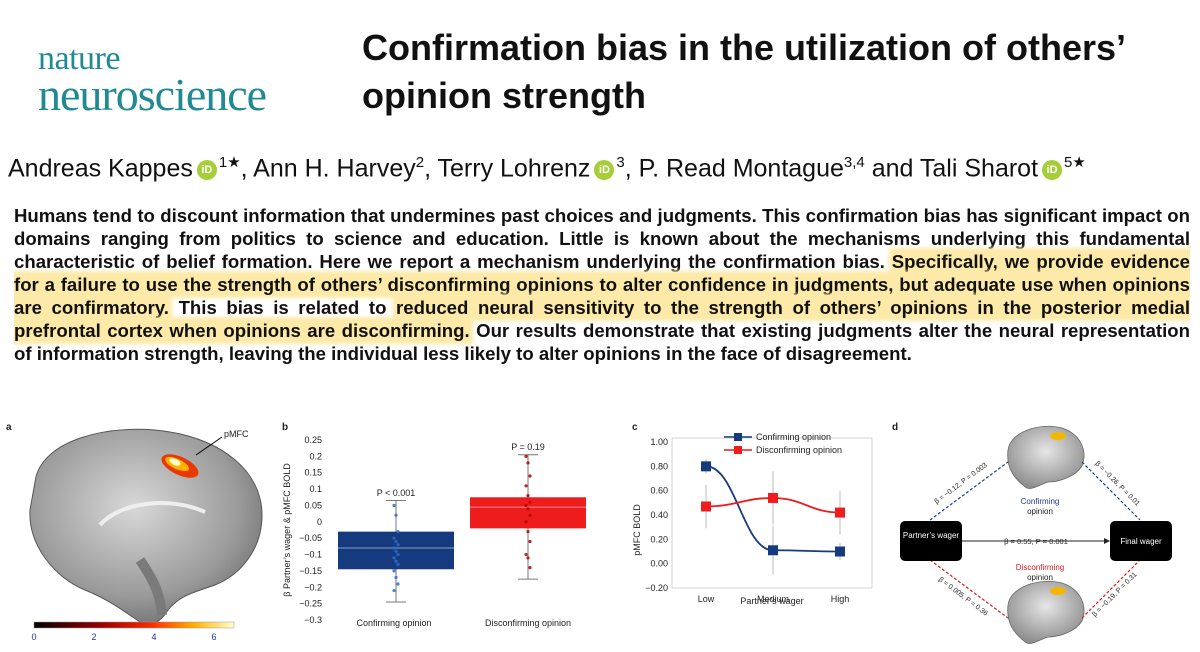  What do you see at coordinates (961, 484) in the screenshot?
I see `path-stat: β = −0.12, P = 0.003` at bounding box center [961, 484].